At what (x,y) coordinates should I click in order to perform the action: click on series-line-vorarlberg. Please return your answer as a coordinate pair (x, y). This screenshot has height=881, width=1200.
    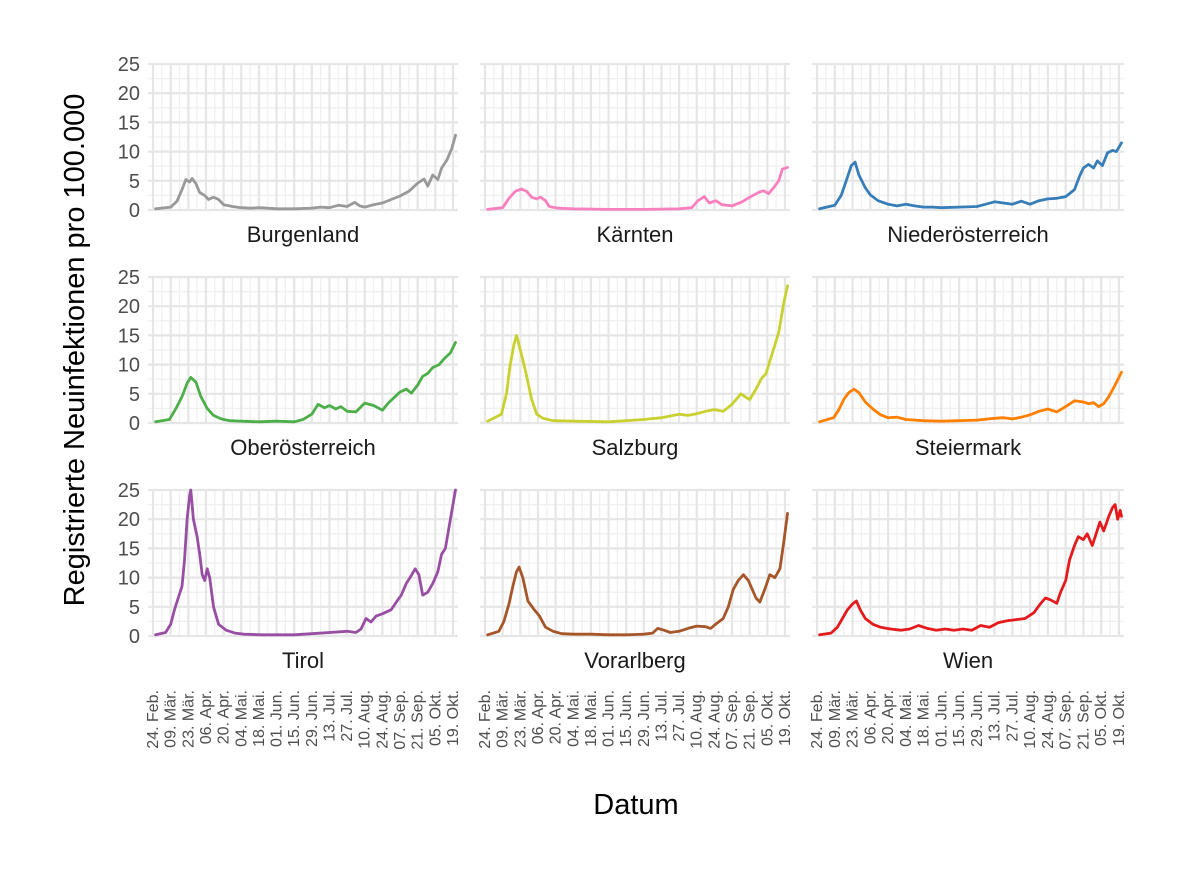
    Looking at the image, I should click on (637, 574).